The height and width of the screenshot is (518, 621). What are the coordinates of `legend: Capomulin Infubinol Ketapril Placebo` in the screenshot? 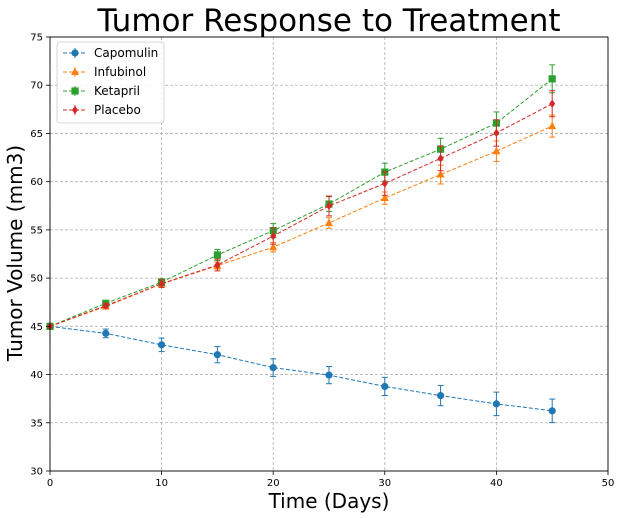 It's located at (110, 82).